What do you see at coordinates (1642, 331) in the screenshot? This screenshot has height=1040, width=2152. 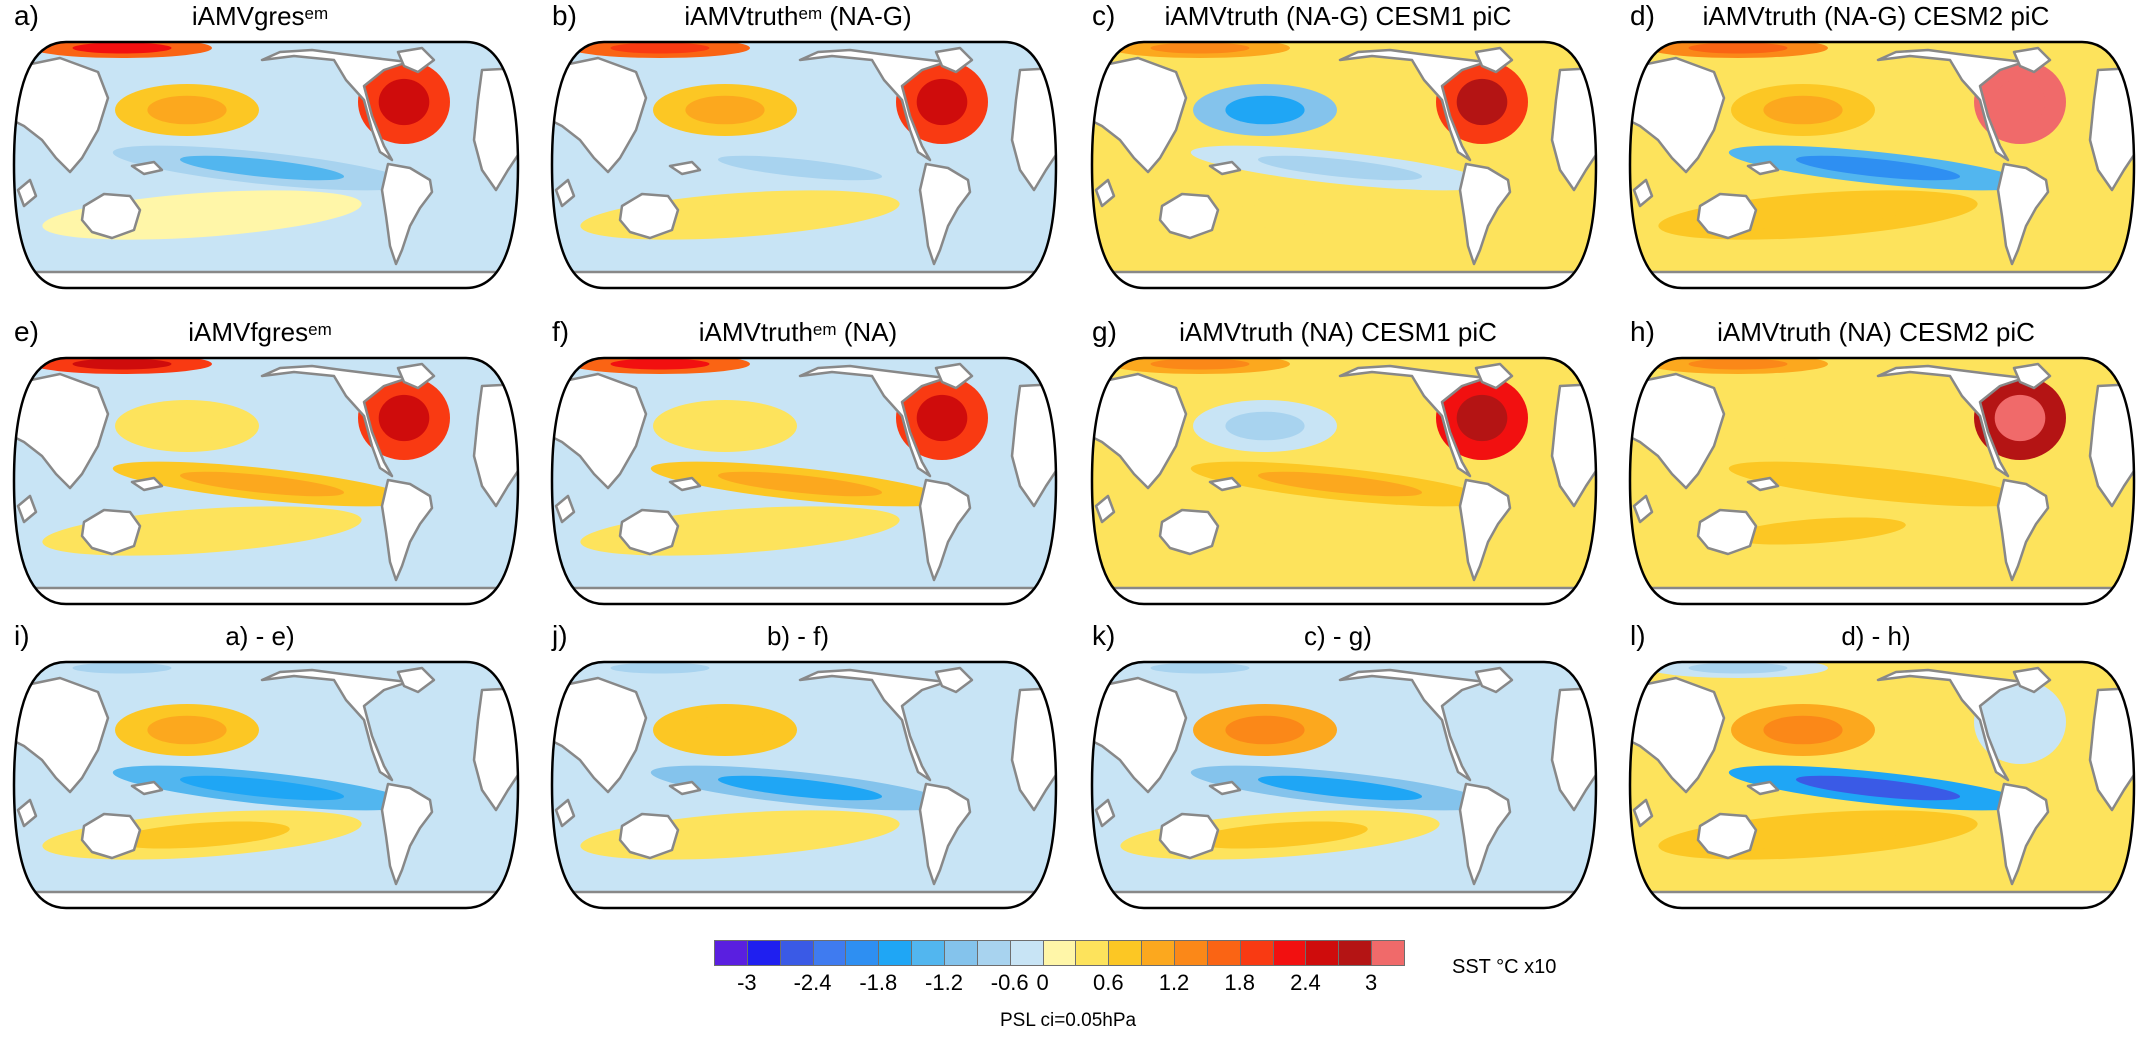 I see `panel-letter: h)` at bounding box center [1642, 331].